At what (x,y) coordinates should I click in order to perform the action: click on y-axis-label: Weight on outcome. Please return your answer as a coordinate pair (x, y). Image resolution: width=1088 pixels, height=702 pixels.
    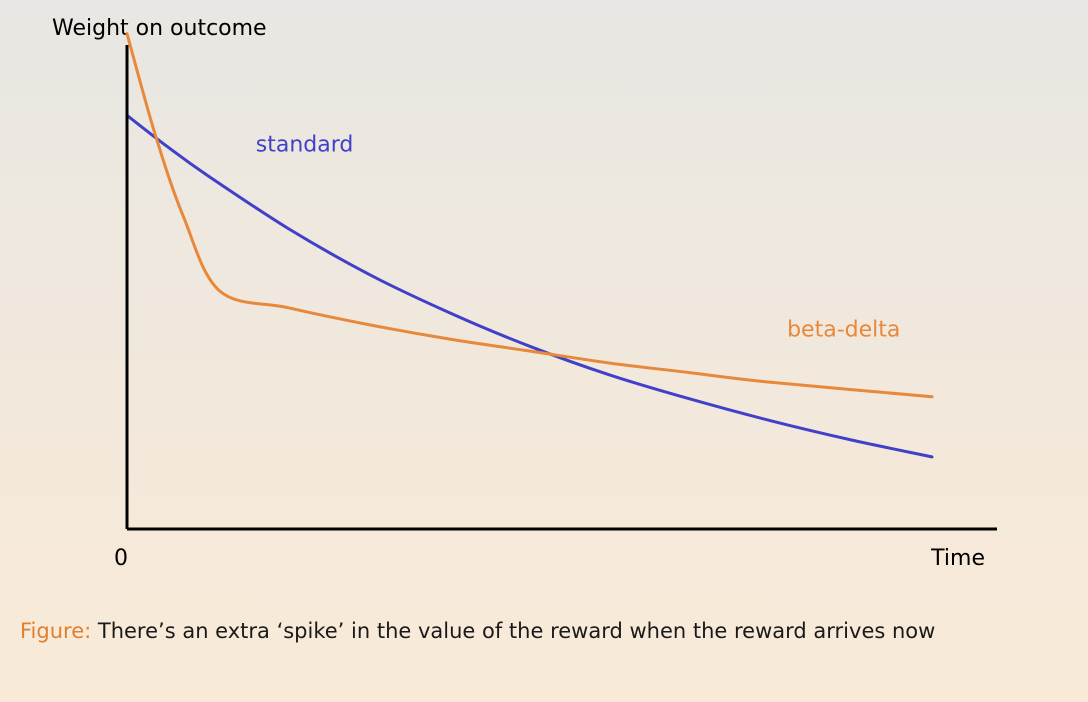
    Looking at the image, I should click on (159, 28).